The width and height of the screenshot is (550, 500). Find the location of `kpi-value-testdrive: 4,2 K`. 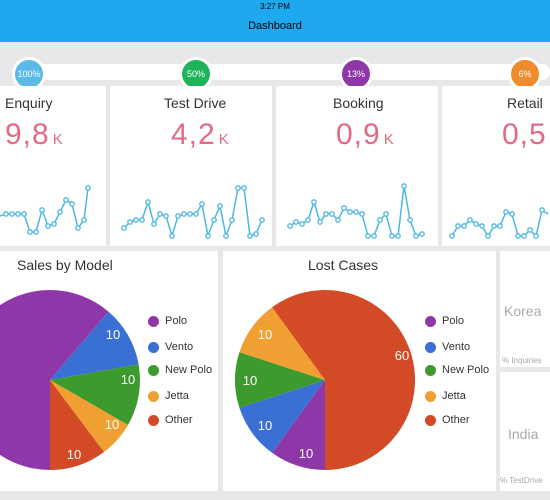

kpi-value-testdrive: 4,2 K is located at coordinates (200, 135).